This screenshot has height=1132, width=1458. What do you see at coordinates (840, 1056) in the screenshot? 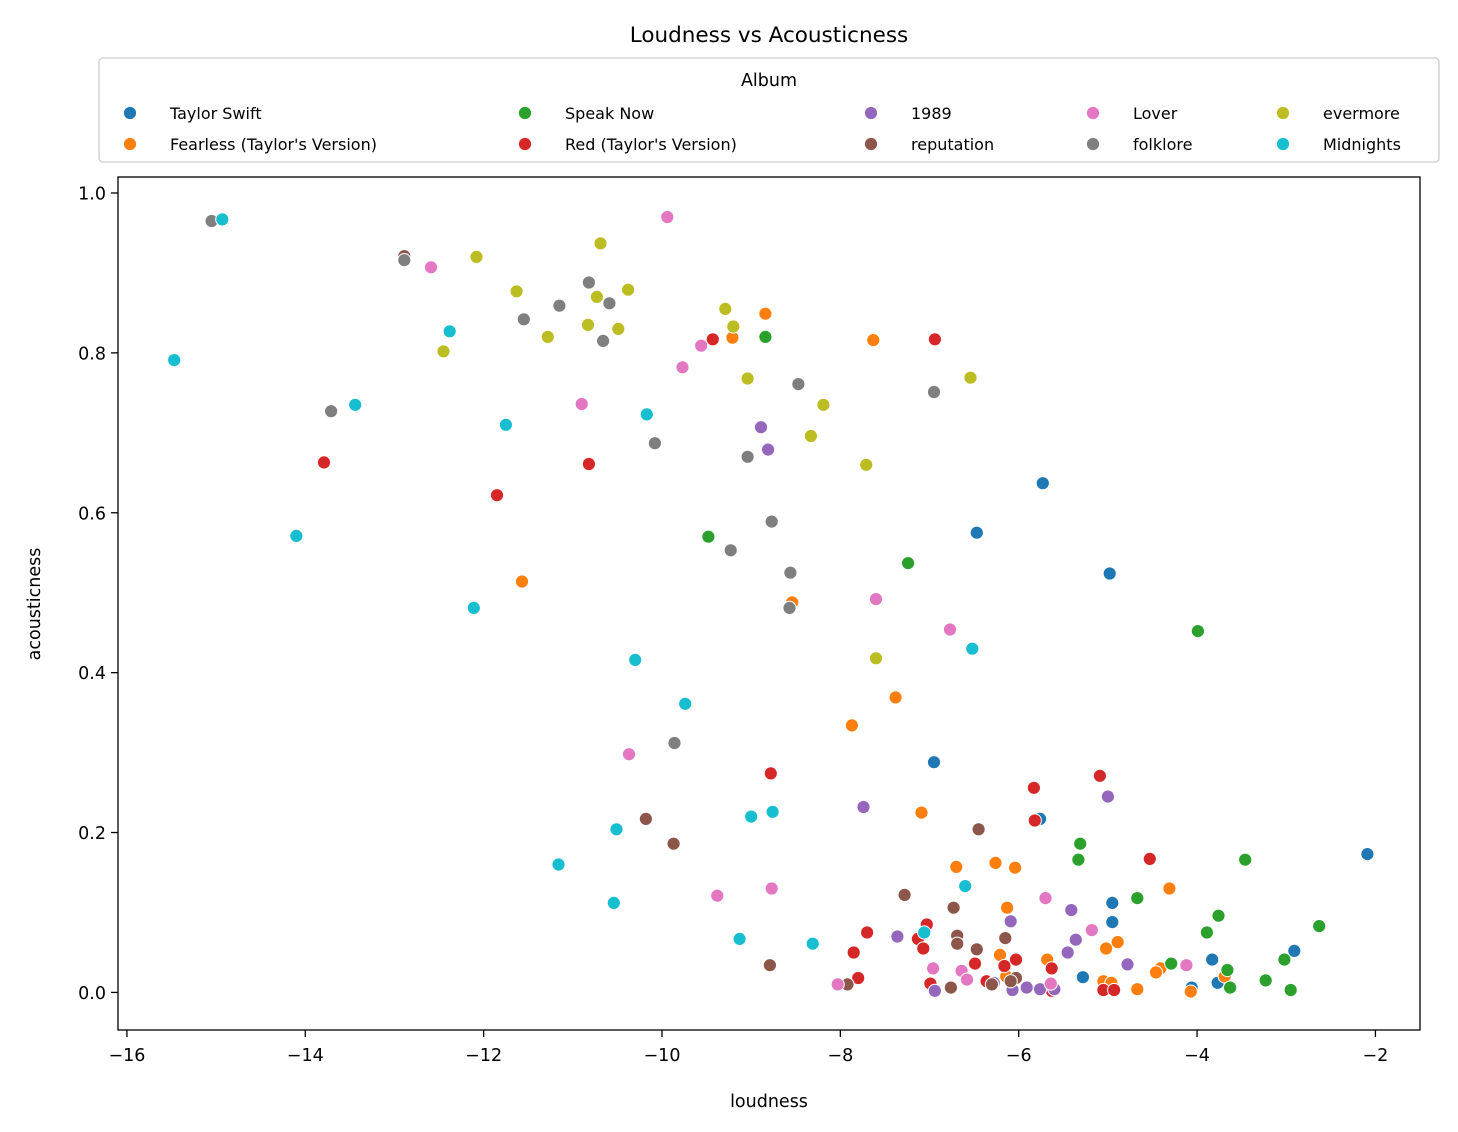
I see `x-tick-label: −8` at bounding box center [840, 1056].